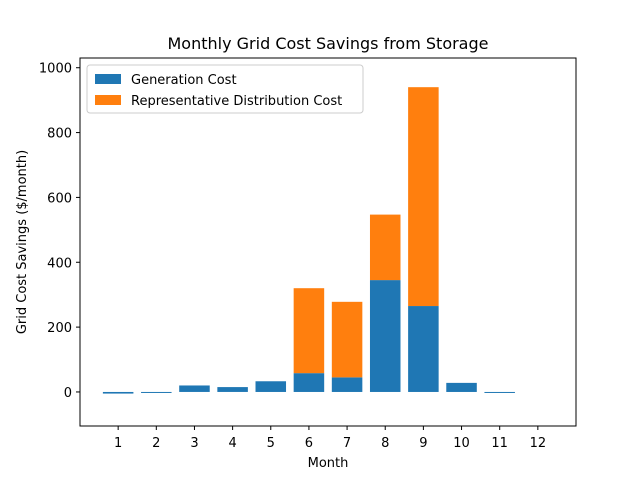 This screenshot has height=480, width=640. What do you see at coordinates (328, 43) in the screenshot?
I see `chart-title: Monthly Grid Cost Savings from Storage` at bounding box center [328, 43].